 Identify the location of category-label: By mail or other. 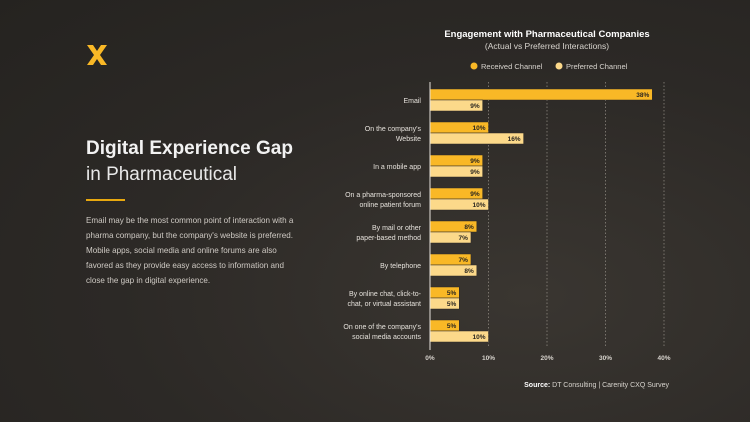
(397, 228).